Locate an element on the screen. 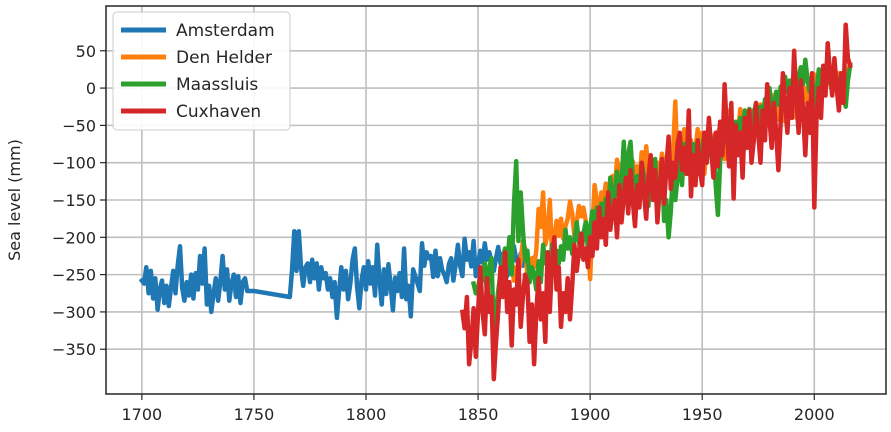 The width and height of the screenshot is (891, 432). legend: Amsterdam Den Helder Maassluis Cuxhaven is located at coordinates (201, 71).